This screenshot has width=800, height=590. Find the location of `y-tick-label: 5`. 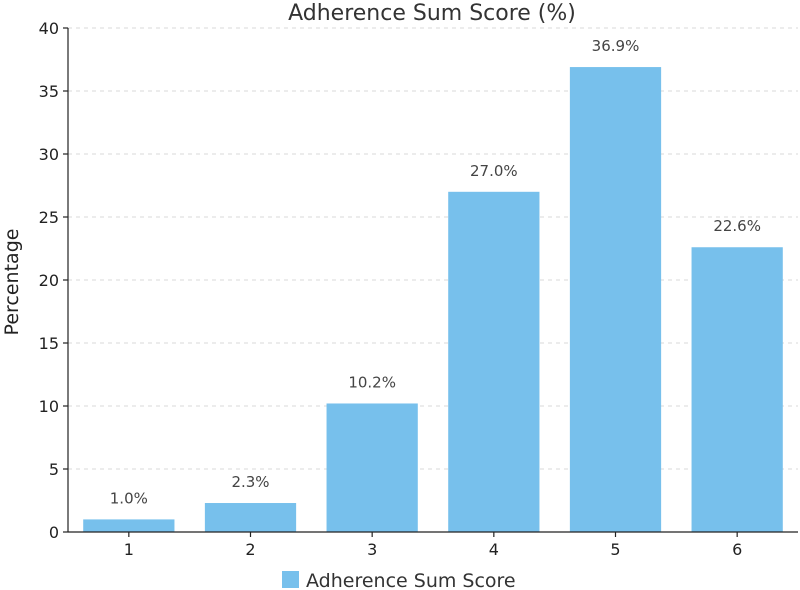

y-tick-label: 5 is located at coordinates (54, 469).